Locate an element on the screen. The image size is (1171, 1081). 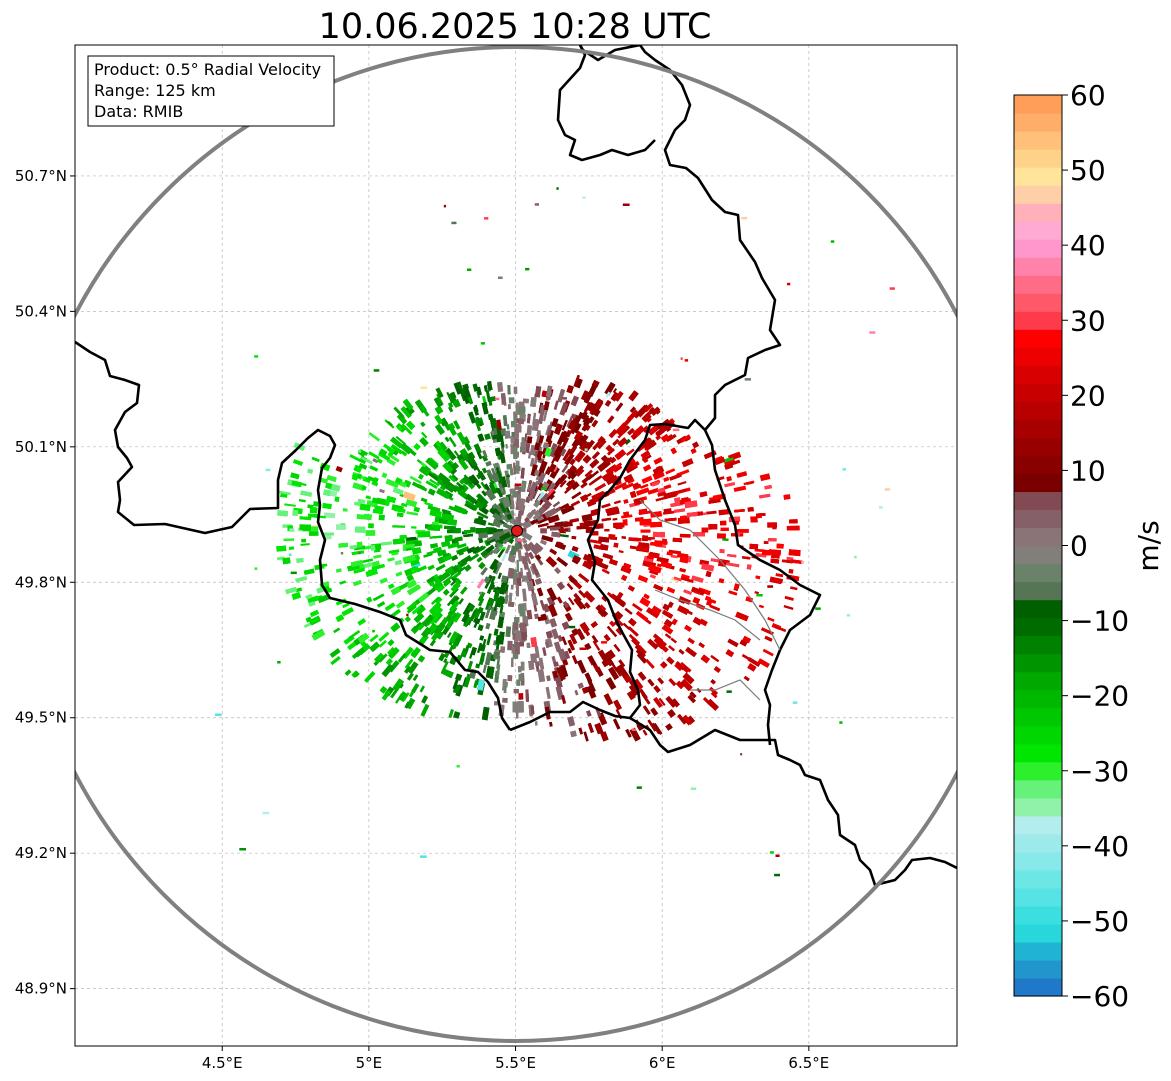
plot-title: 10.06.2025 10:28 UTC is located at coordinates (515, 27).